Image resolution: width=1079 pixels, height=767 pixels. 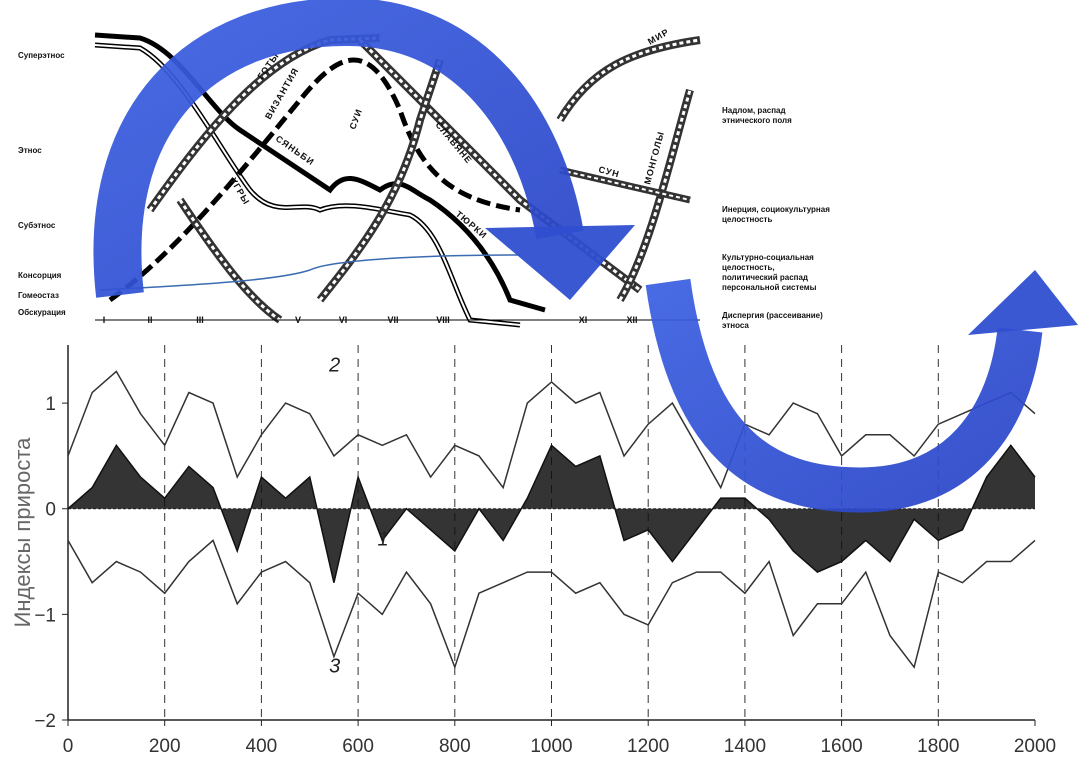 I want to click on series-line, so click(x=551, y=430).